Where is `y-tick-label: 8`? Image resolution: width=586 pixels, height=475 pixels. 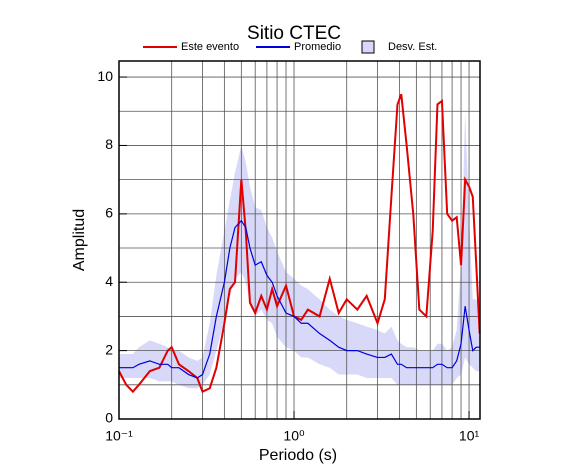
y-tick-label: 8 is located at coordinates (109, 144).